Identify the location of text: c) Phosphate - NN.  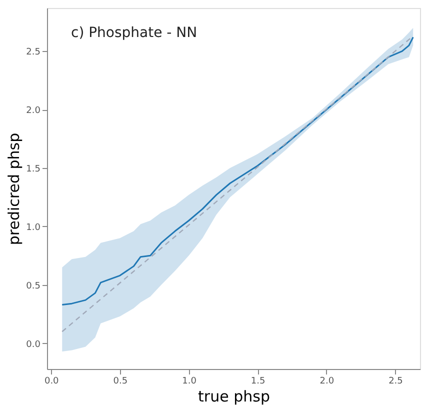
(134, 33).